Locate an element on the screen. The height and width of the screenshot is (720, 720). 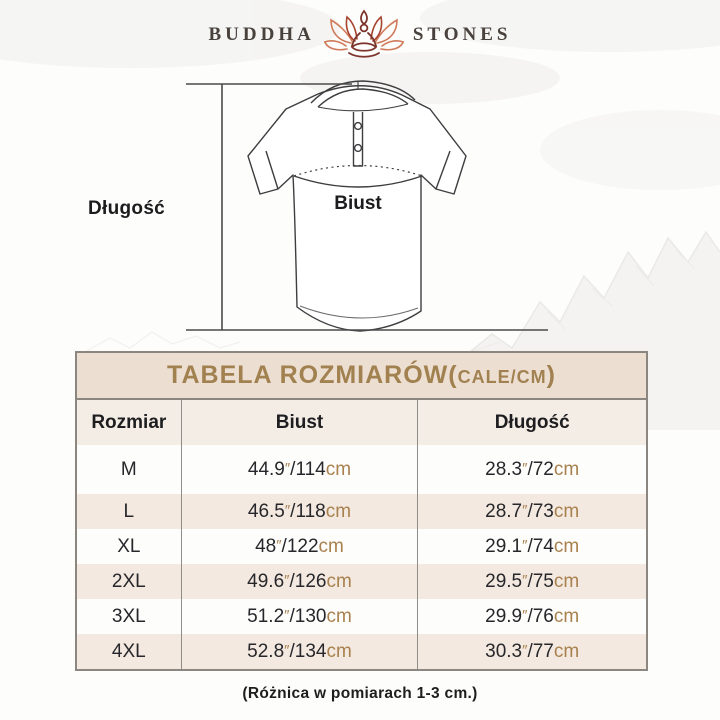
size-cell: 4XL is located at coordinates (129, 651).